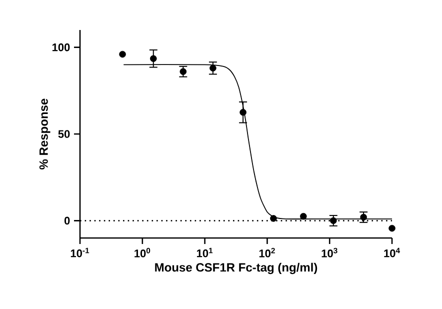  What do you see at coordinates (204, 253) in the screenshot?
I see `x-tick-label: 10$^{1}$` at bounding box center [204, 253].